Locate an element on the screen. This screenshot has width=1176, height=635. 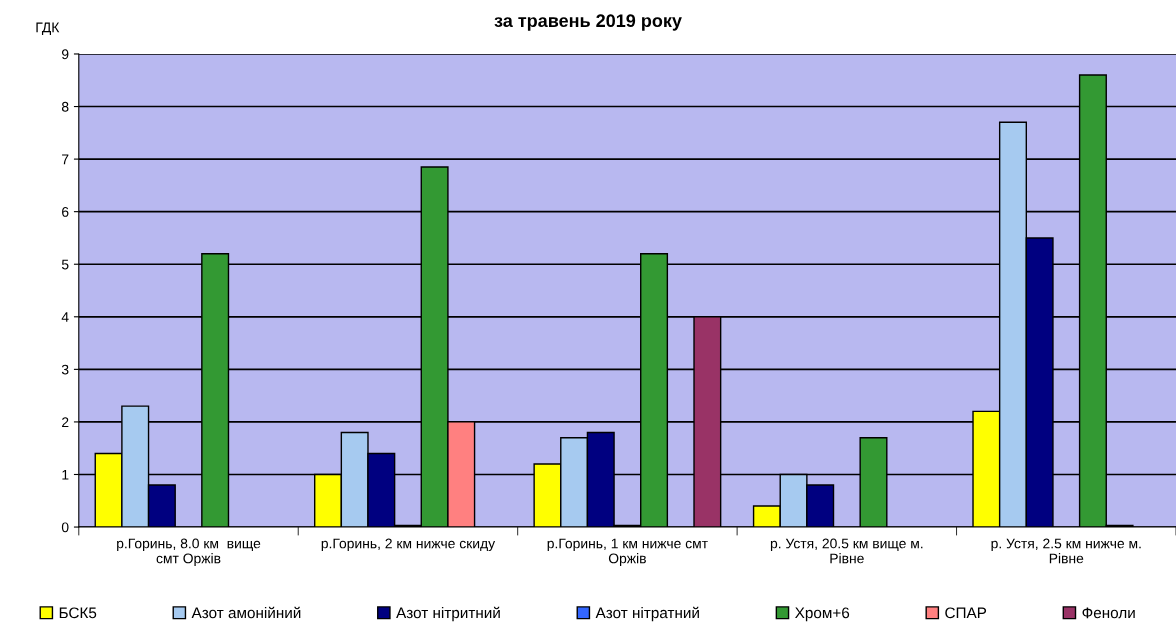
y-tick-label: 6 is located at coordinates (65, 212).